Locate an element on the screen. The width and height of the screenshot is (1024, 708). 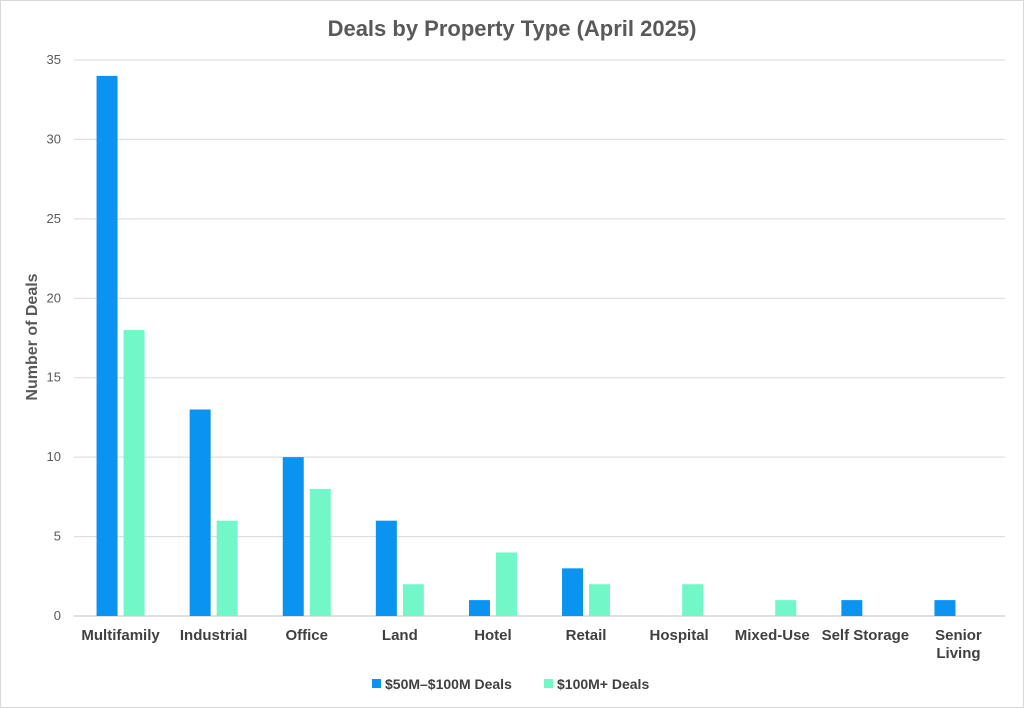
x-tick-label: Mixed-Use is located at coordinates (772, 635).